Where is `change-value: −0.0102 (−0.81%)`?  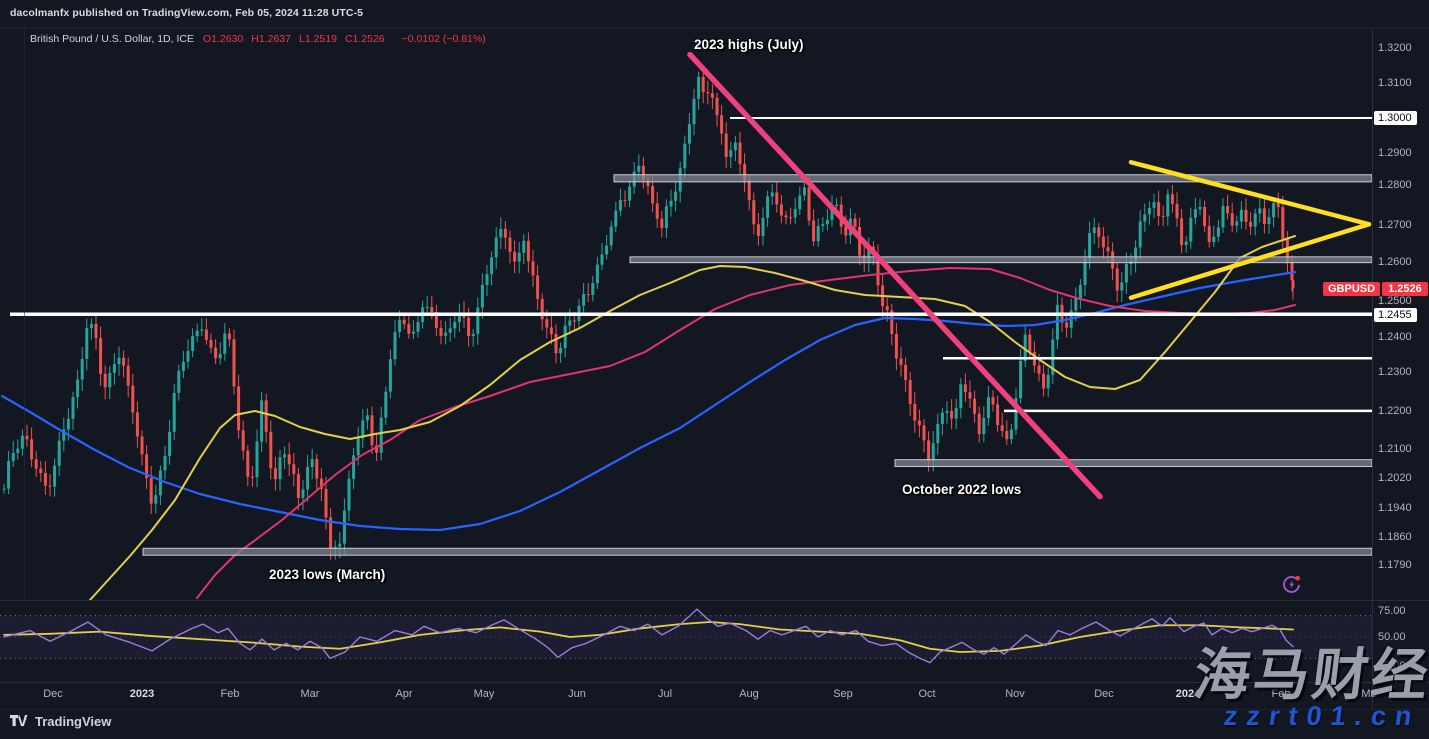 change-value: −0.0102 (−0.81%) is located at coordinates (443, 39).